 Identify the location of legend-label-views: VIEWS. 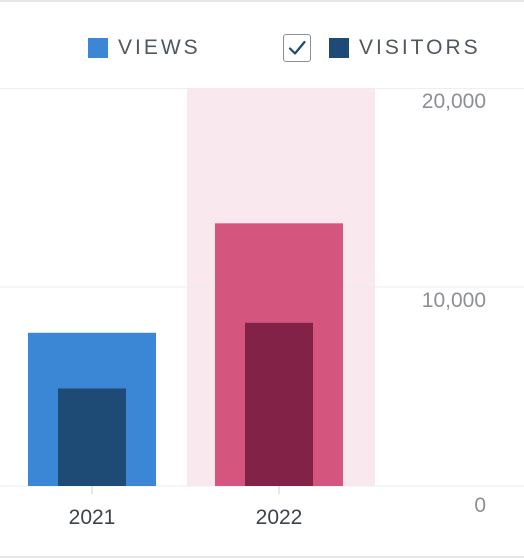
(159, 47).